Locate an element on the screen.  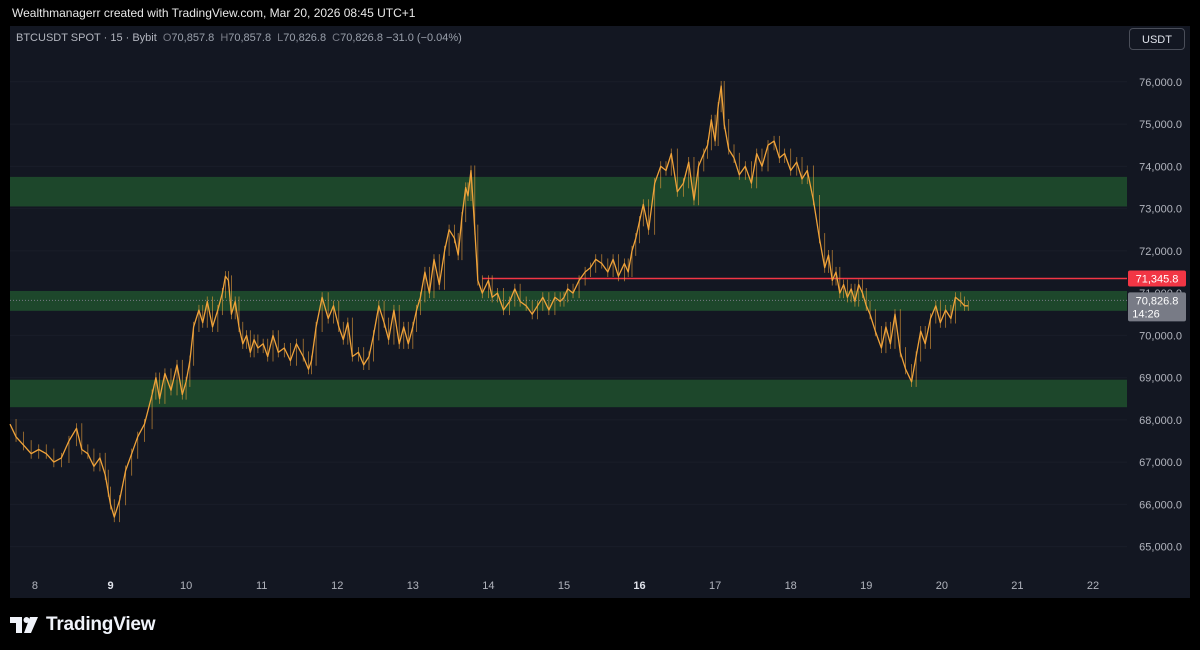
x-tick-label: 22 is located at coordinates (1093, 586).